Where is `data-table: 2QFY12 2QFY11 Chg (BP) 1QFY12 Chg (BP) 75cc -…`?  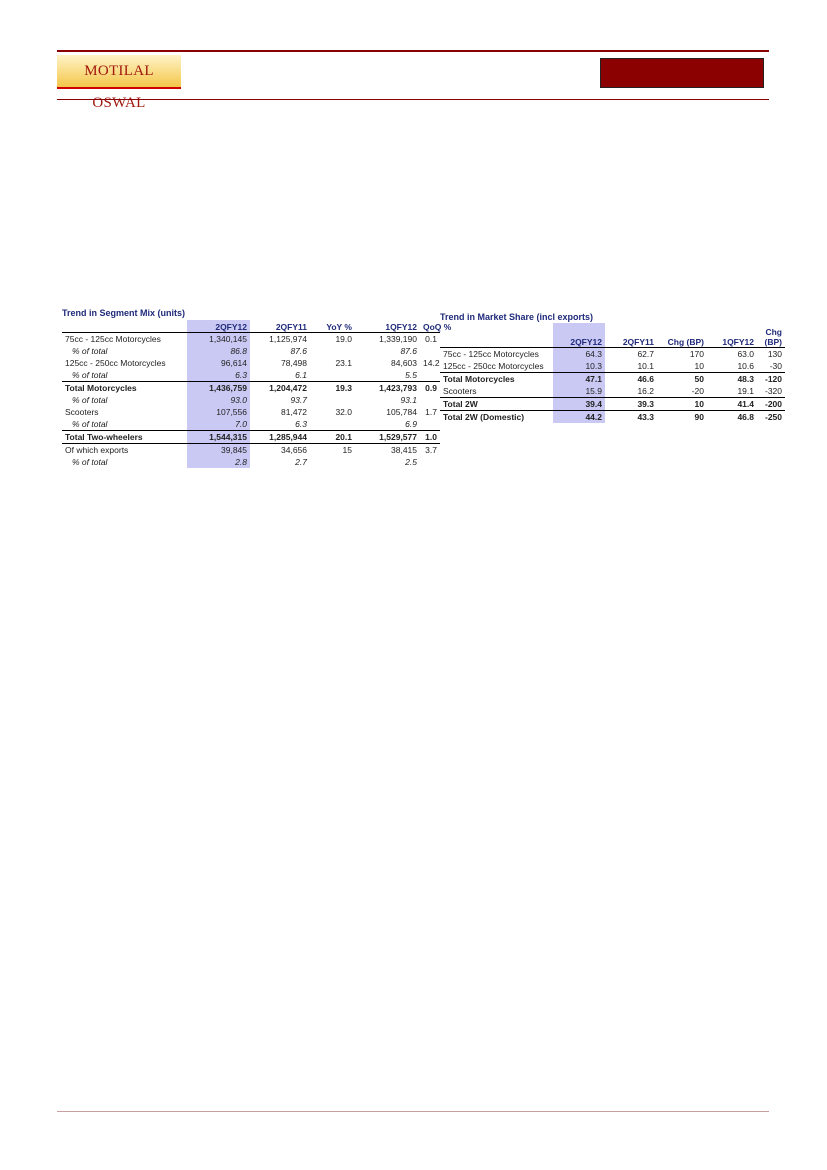
data-table: 2QFY12 2QFY11 Chg (BP) 1QFY12 Chg (BP) 75cc -… is located at coordinates (612, 373).